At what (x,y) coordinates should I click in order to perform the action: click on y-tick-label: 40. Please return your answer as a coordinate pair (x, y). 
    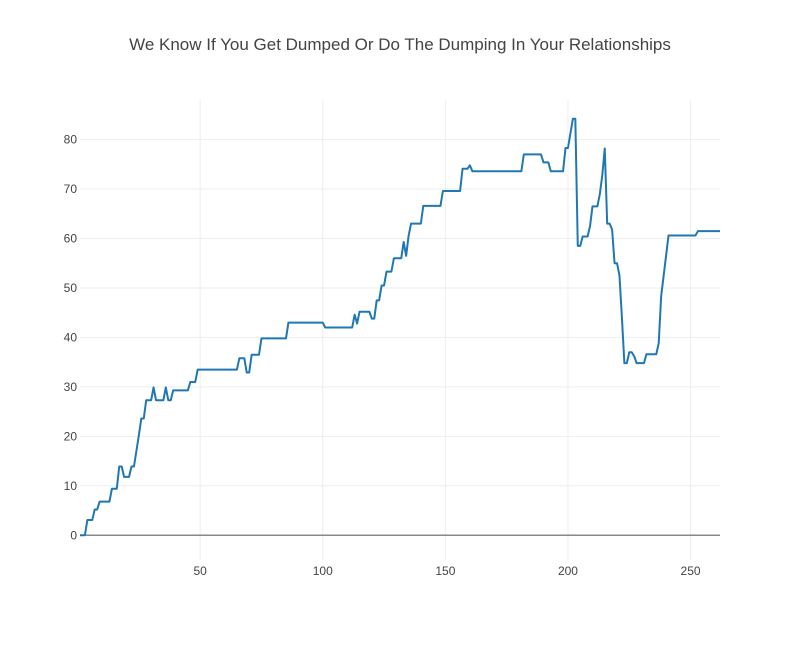
    Looking at the image, I should click on (71, 337).